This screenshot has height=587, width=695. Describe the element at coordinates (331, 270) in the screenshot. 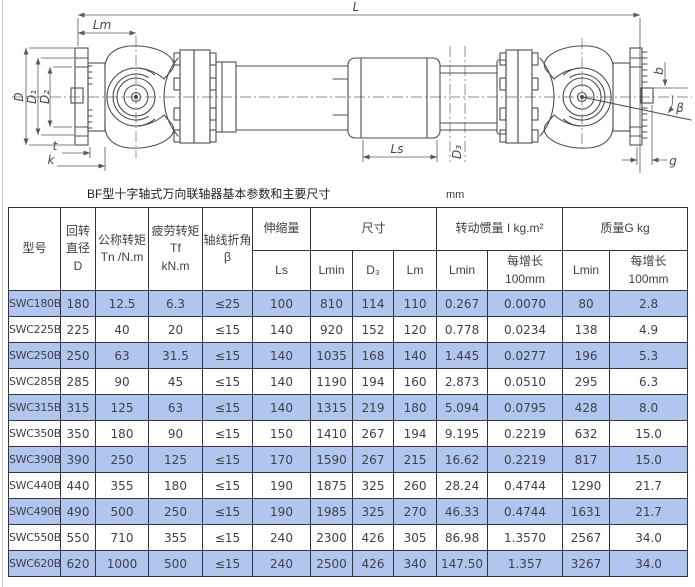

I see `subcol-header-lmin-dim: Lmin` at that location.